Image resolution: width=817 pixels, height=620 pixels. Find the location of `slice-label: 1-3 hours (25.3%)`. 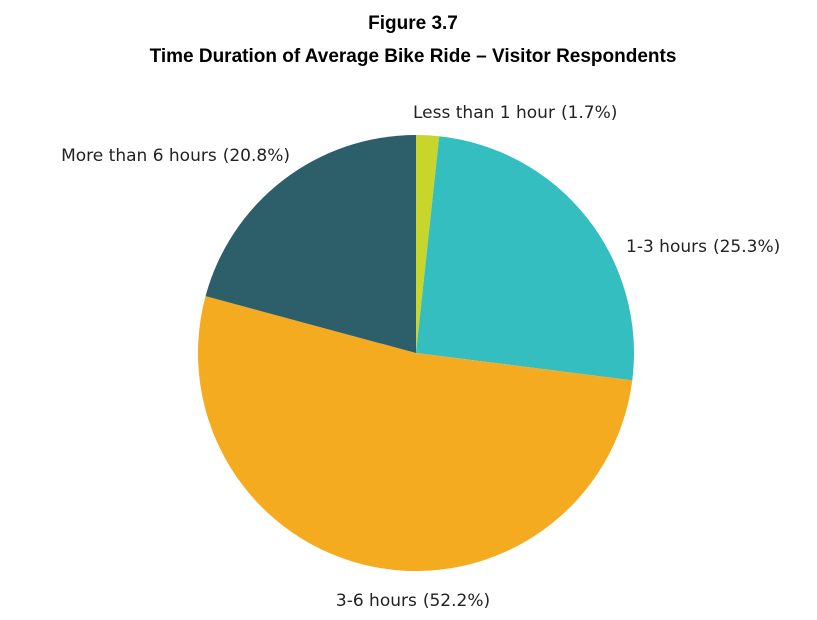

slice-label: 1-3 hours (25.3%) is located at coordinates (703, 247).